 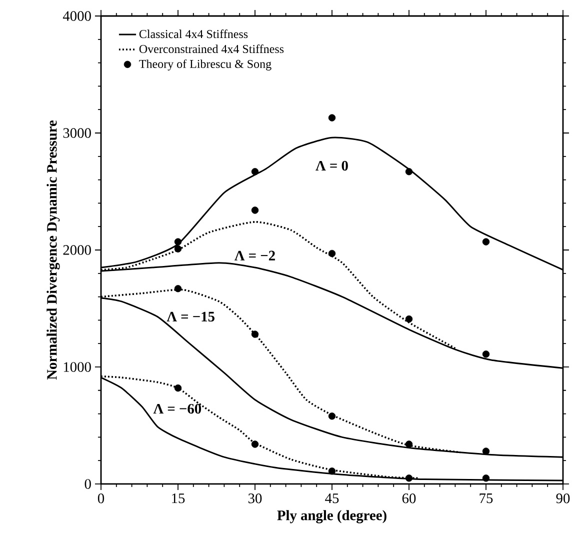 I want to click on legend-label: Classical 4x4 Stiffness, so click(x=193, y=34).